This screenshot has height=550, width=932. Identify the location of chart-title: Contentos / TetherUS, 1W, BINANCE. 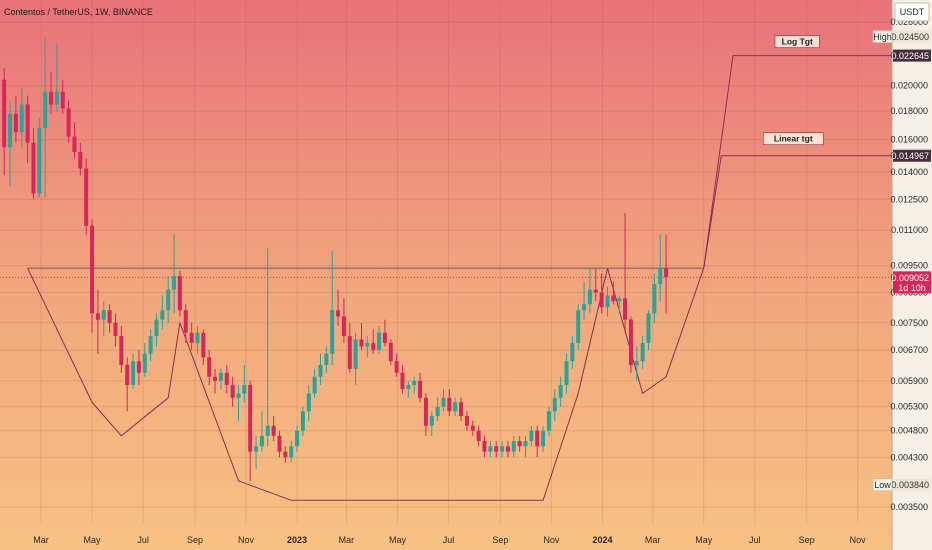
(78, 12).